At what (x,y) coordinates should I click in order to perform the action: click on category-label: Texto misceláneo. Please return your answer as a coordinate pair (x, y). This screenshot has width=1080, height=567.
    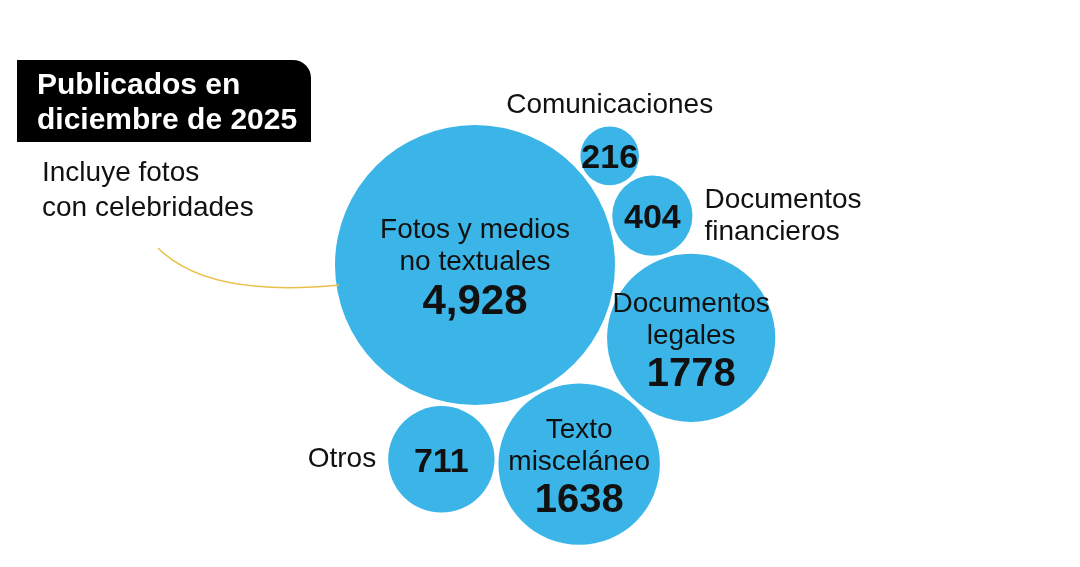
    Looking at the image, I should click on (579, 445).